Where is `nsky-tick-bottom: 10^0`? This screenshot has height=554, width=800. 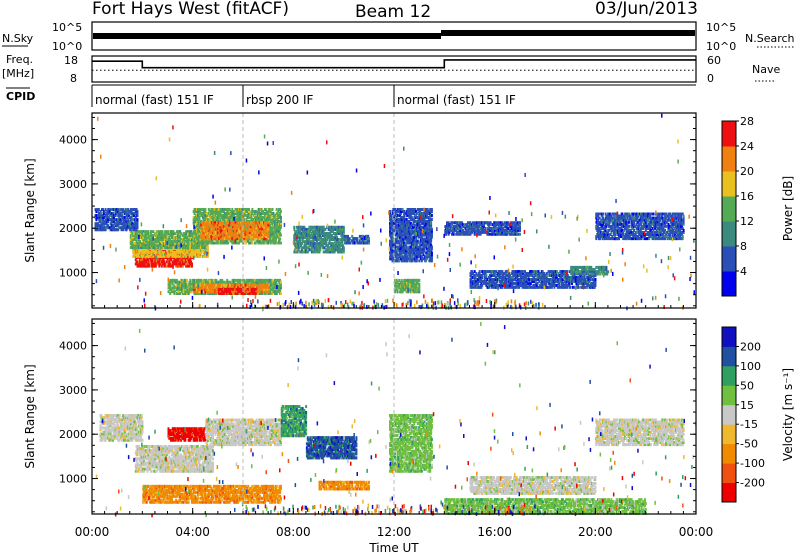
nsky-tick-bottom: 10^0 is located at coordinates (67, 46).